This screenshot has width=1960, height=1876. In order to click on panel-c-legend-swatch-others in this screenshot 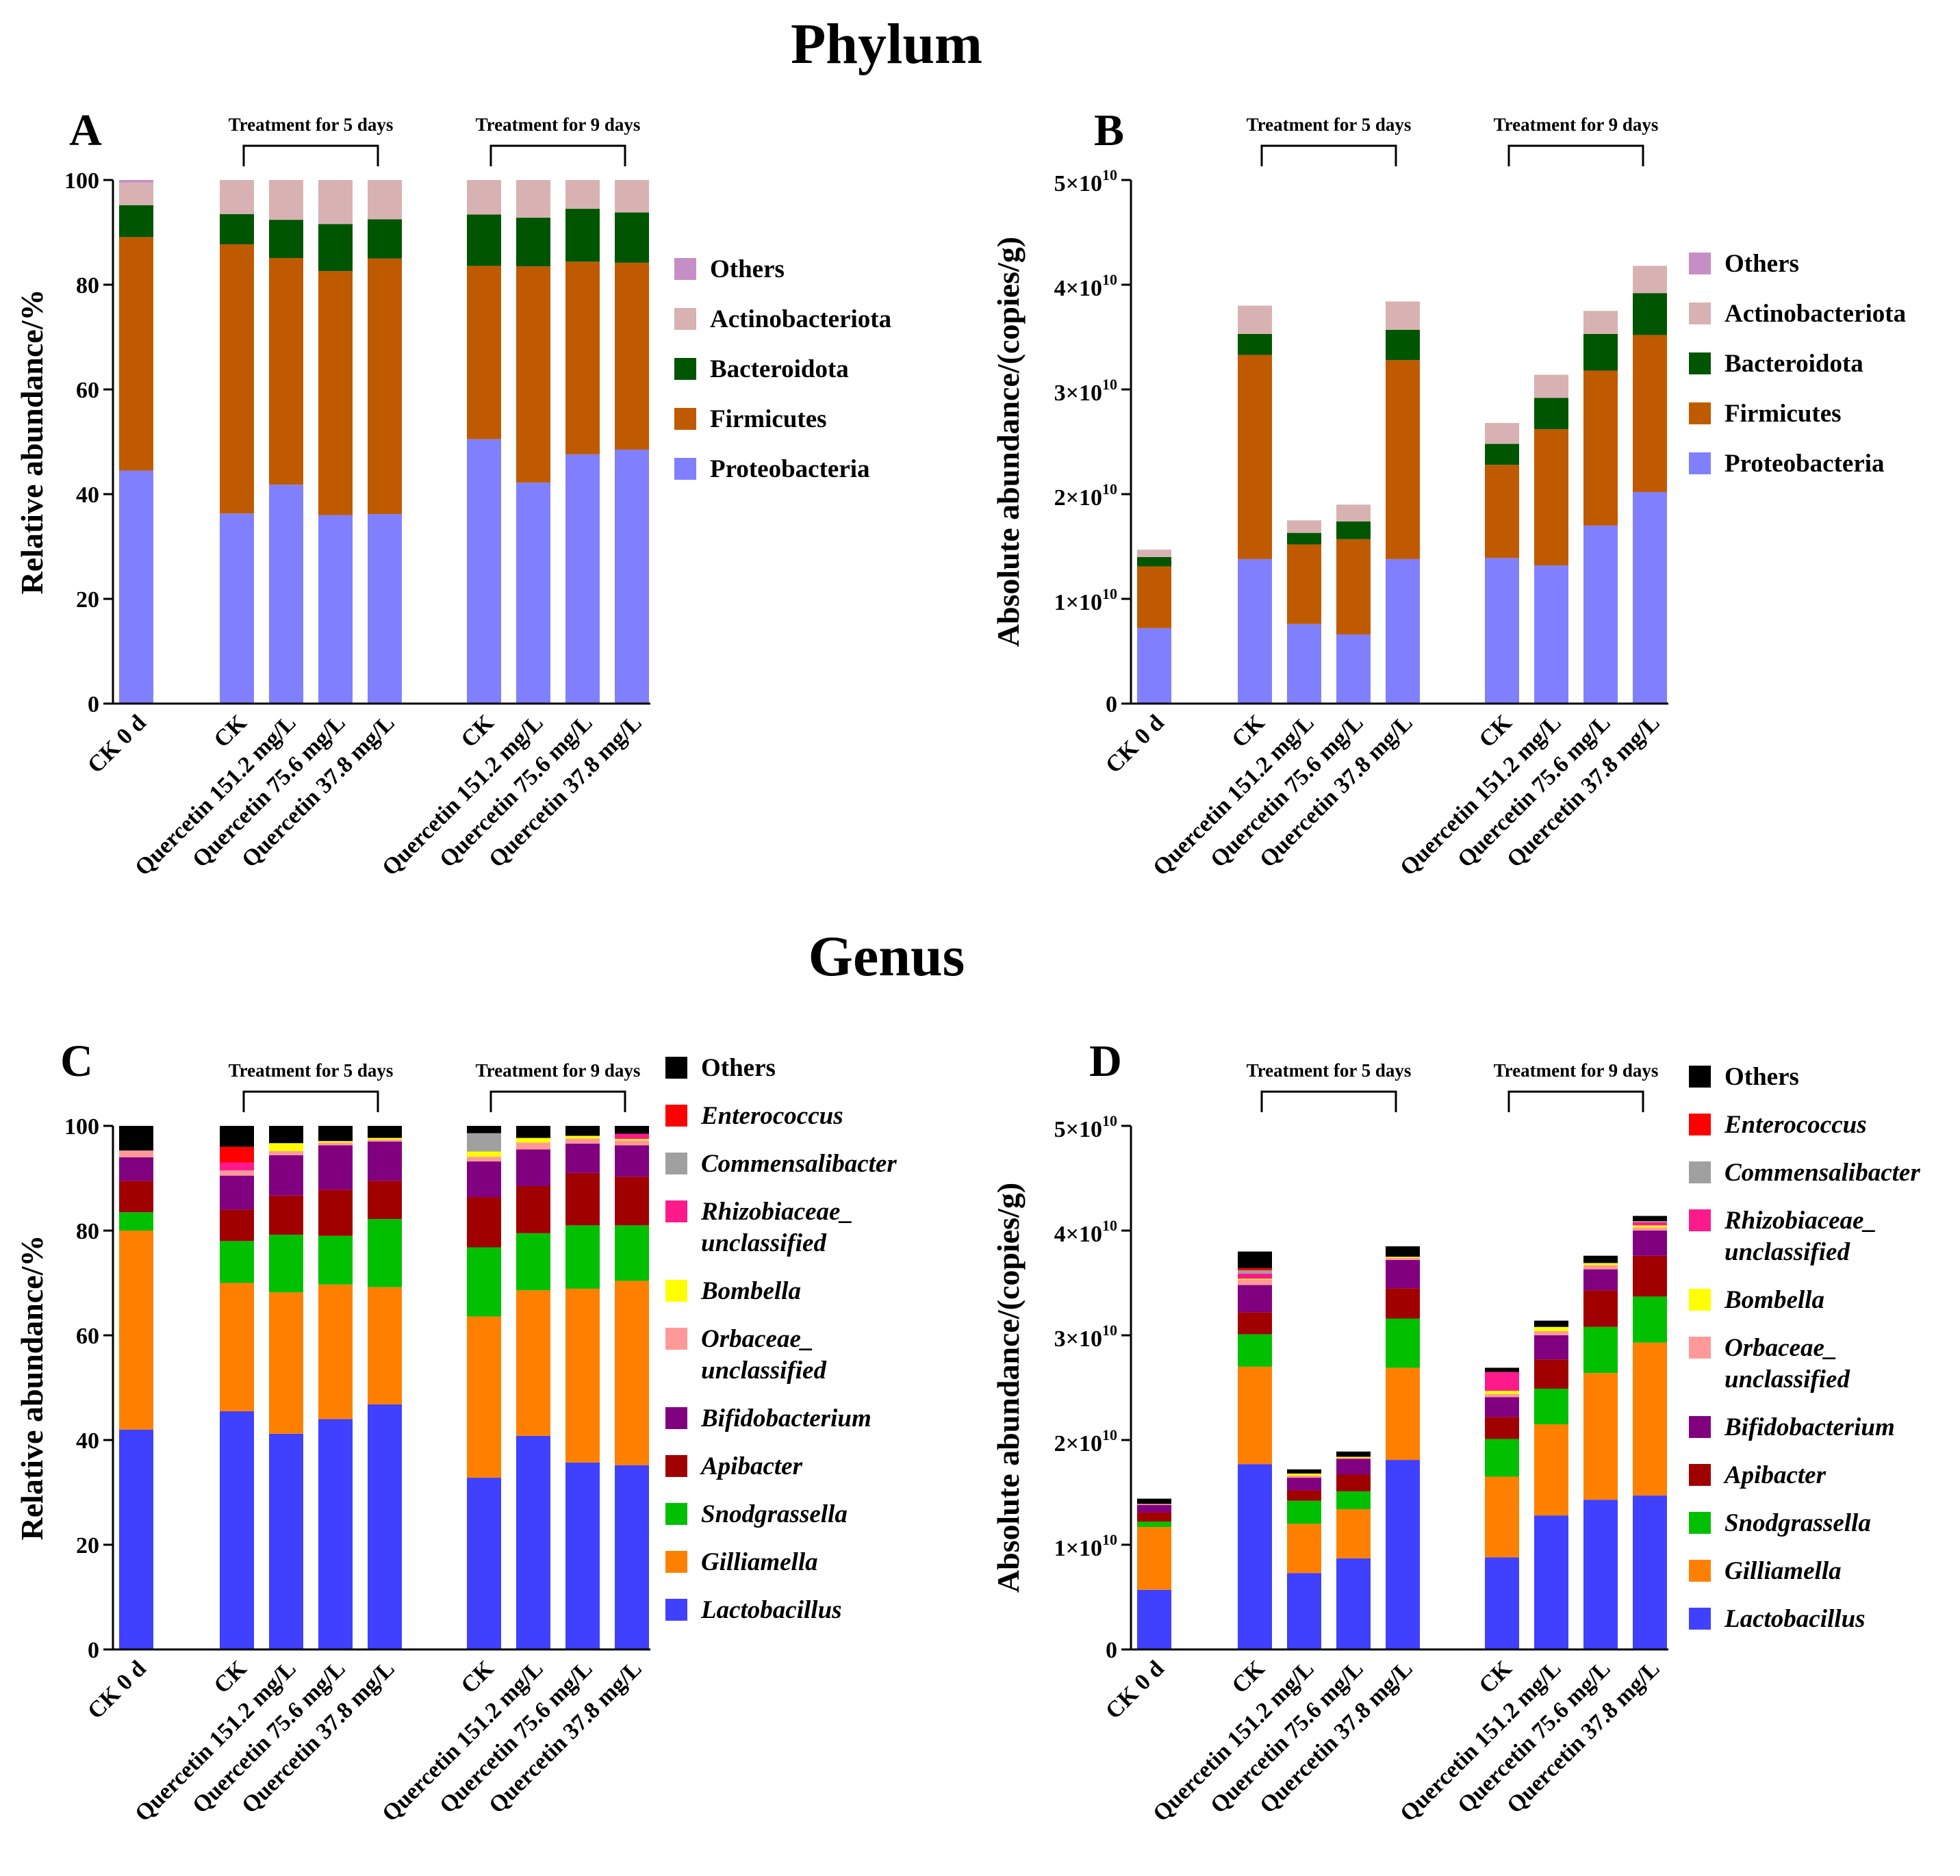, I will do `click(676, 1068)`.